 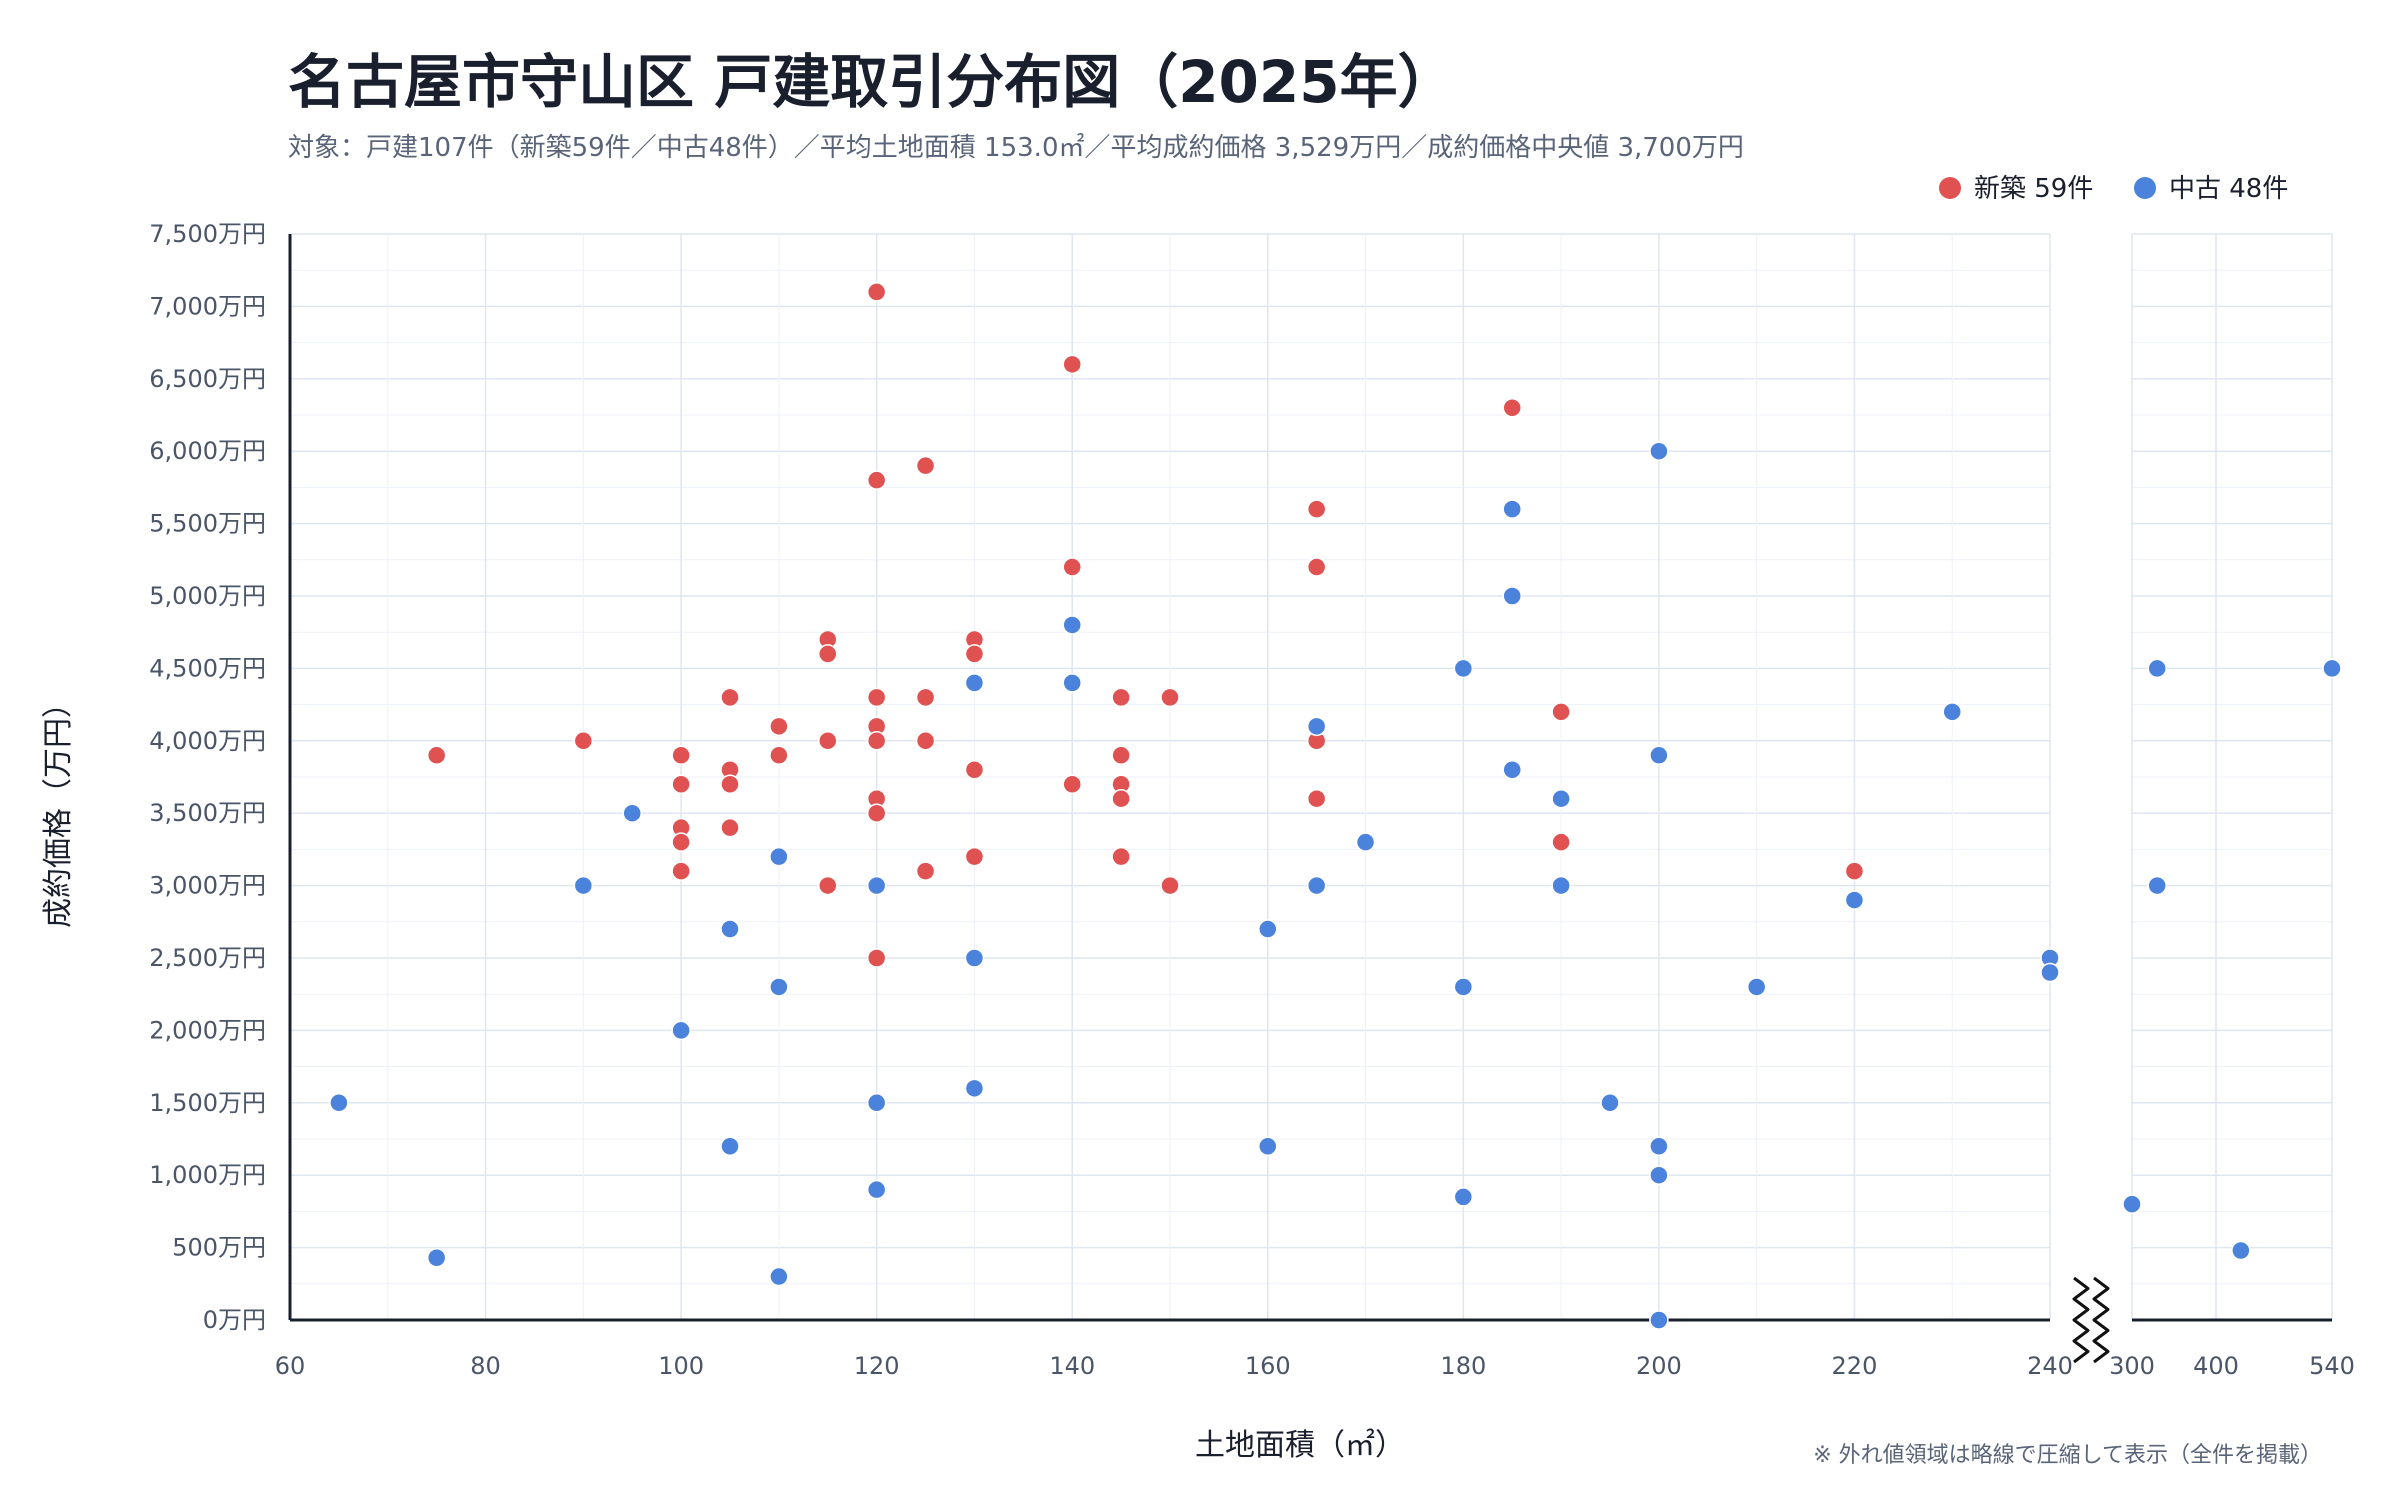 I want to click on x-tick-label: 400, so click(x=2216, y=1366).